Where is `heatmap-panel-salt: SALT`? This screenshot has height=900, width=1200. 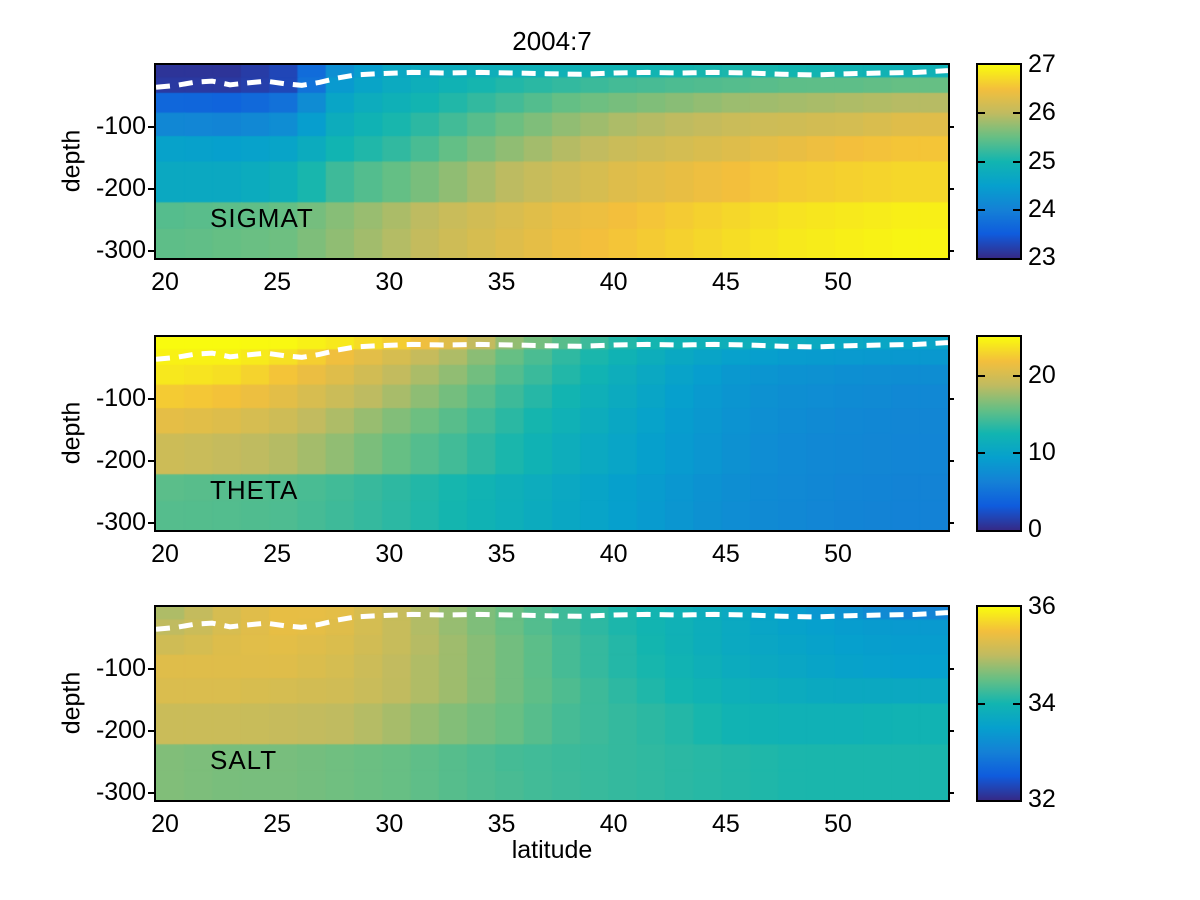
heatmap-panel-salt: SALT is located at coordinates (552, 703).